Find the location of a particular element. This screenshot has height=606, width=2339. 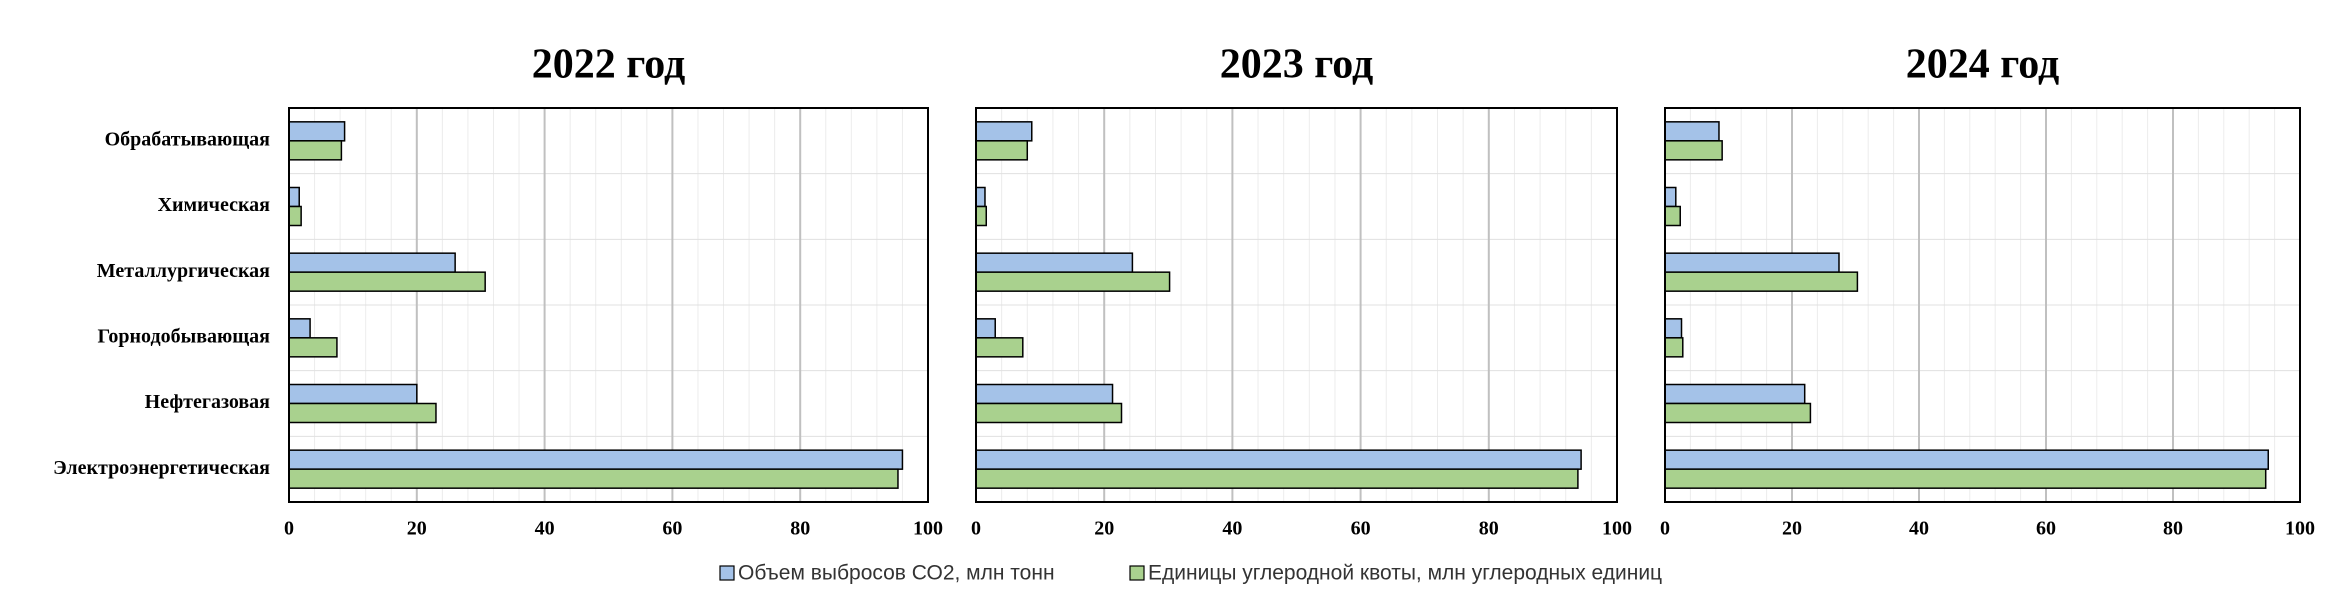

panel-title: 2023 год is located at coordinates (1297, 65).